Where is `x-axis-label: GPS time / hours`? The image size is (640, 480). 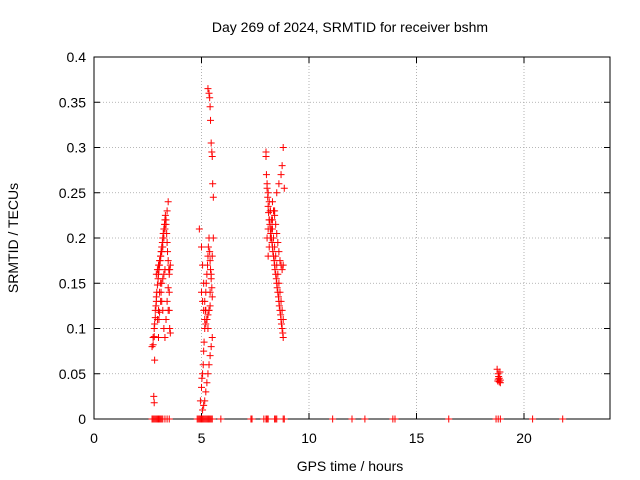
x-axis-label: GPS time / hours is located at coordinates (350, 466).